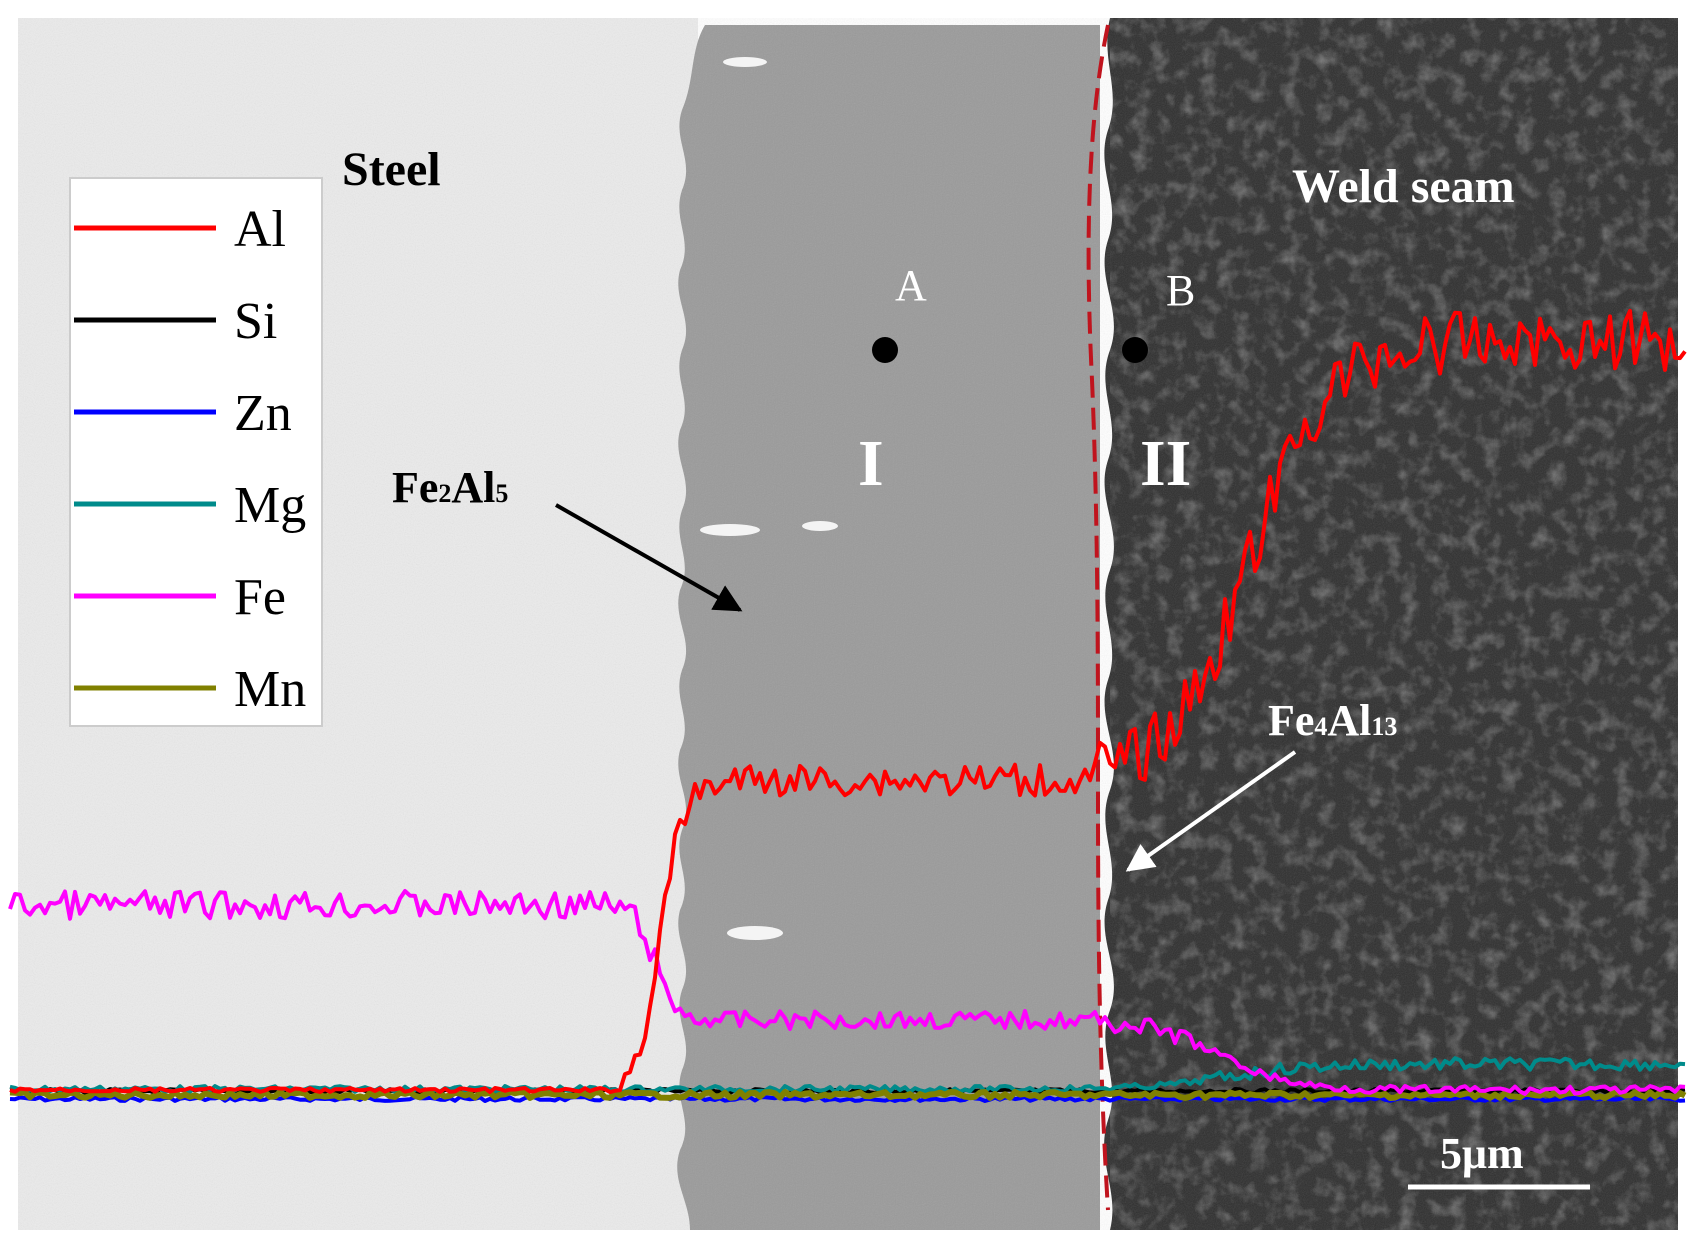  I want to click on fe2al5-label: Fe2Al5, so click(450, 487).